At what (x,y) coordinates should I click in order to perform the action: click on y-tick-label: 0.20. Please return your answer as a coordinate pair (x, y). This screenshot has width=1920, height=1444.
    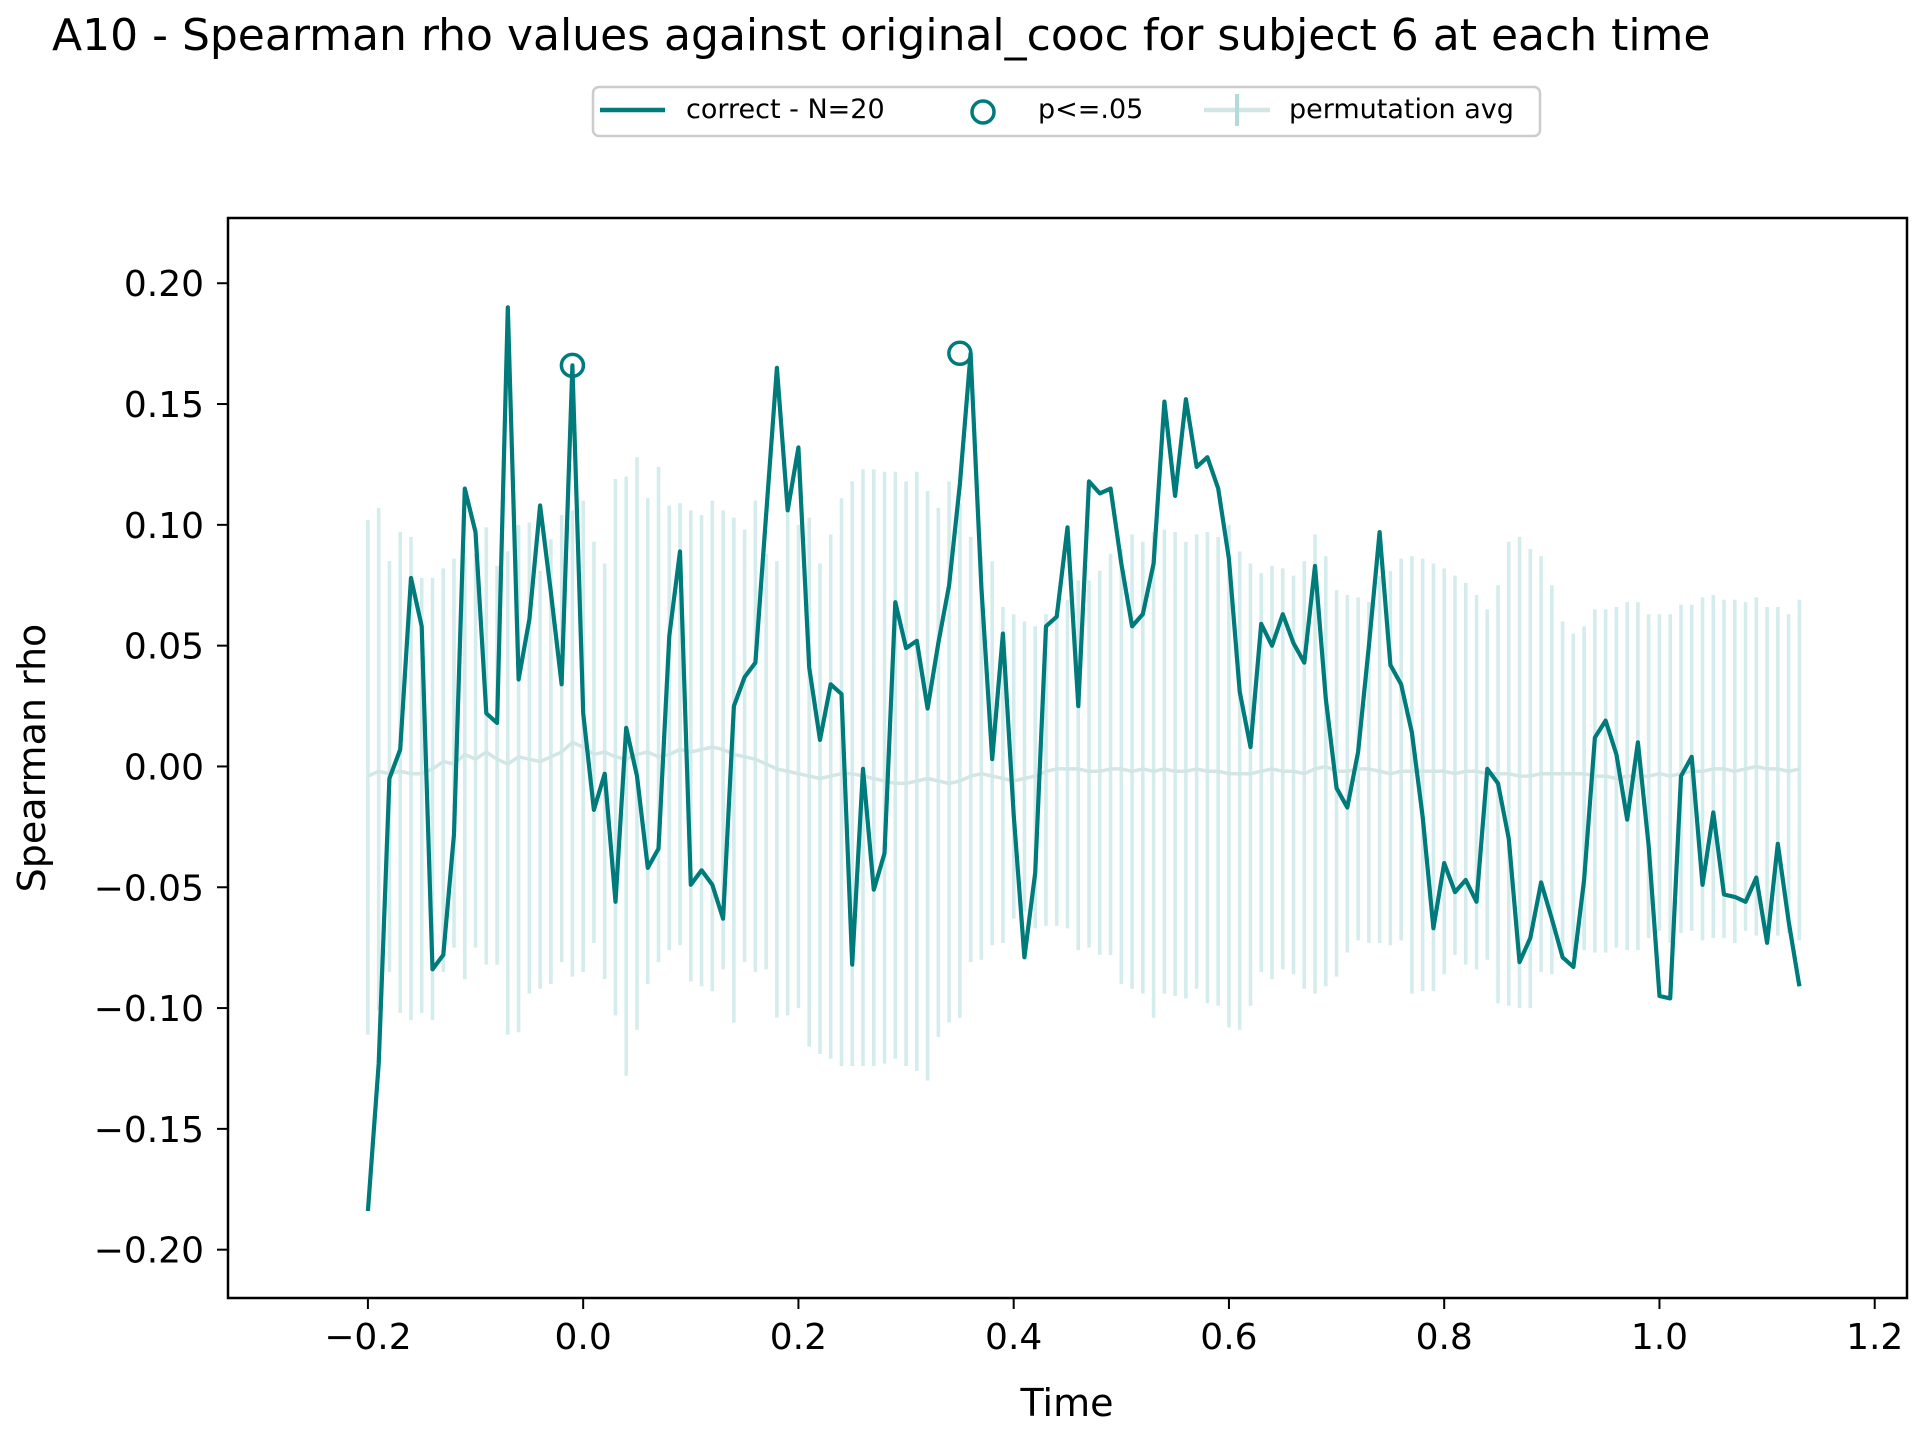
    Looking at the image, I should click on (164, 284).